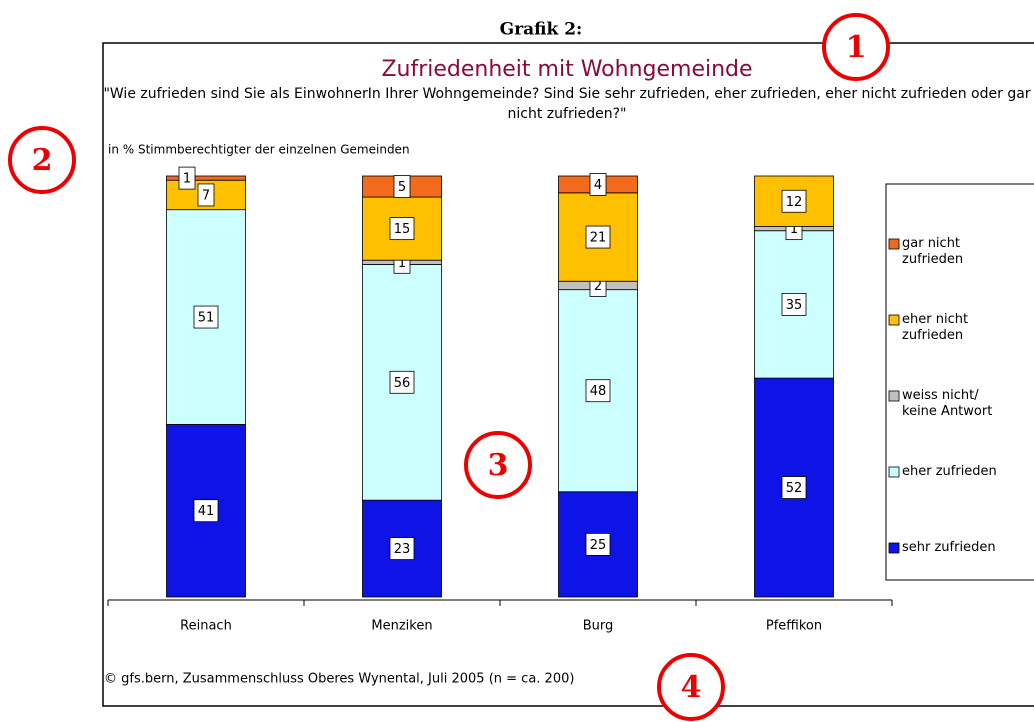 This screenshot has width=1034, height=722. Describe the element at coordinates (933, 251) in the screenshot. I see `legend-label: gar nicht zufrieden` at that location.